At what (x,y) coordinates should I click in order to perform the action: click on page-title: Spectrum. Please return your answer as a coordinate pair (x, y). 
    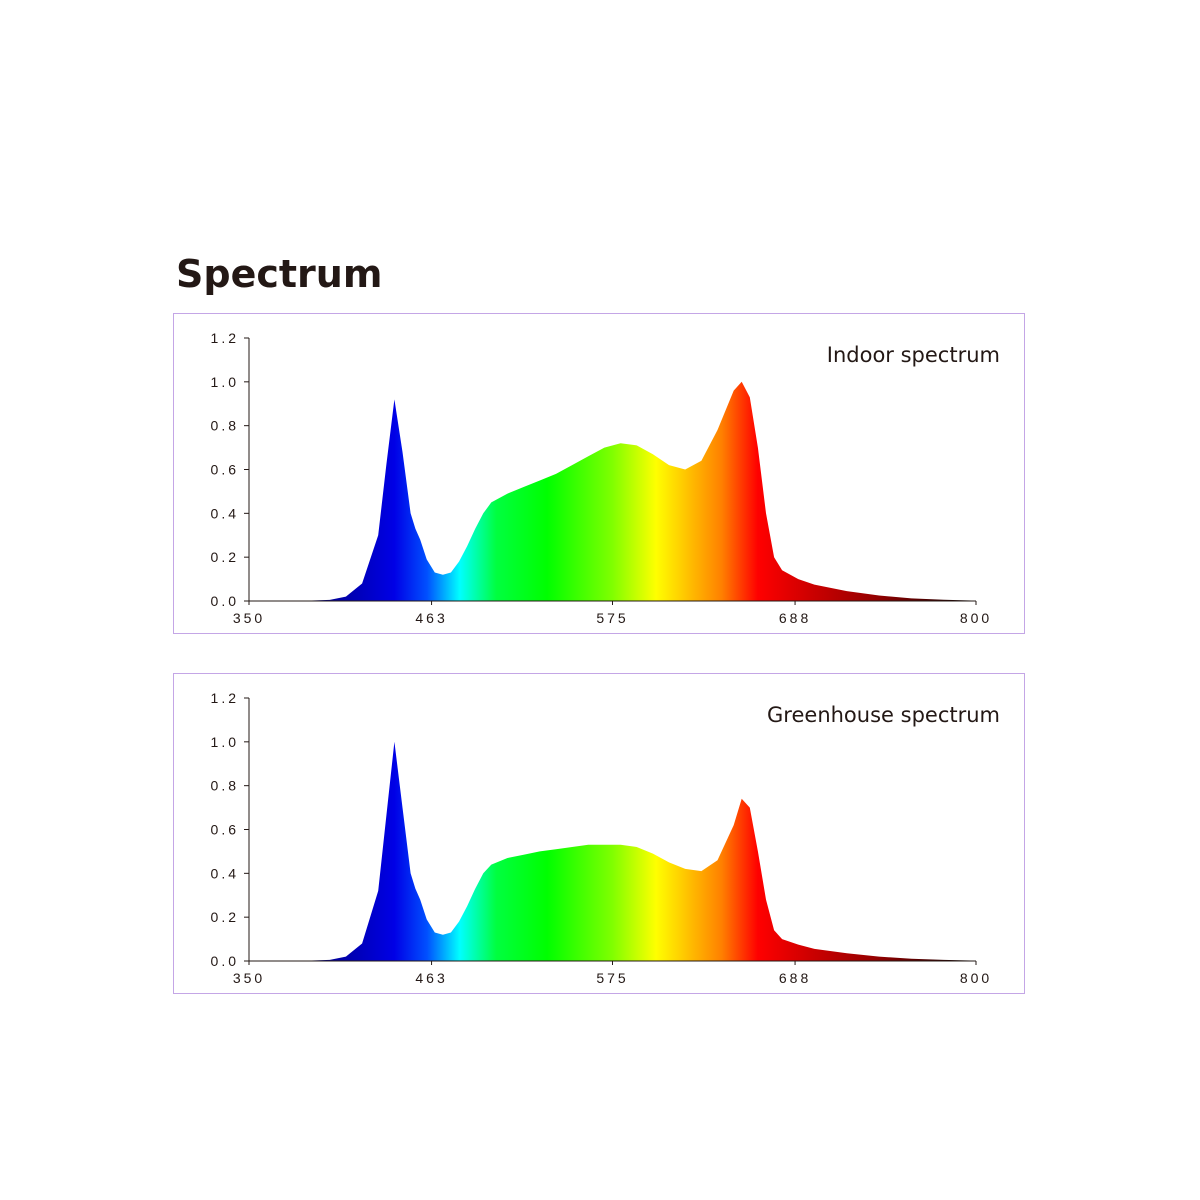
    Looking at the image, I should click on (279, 274).